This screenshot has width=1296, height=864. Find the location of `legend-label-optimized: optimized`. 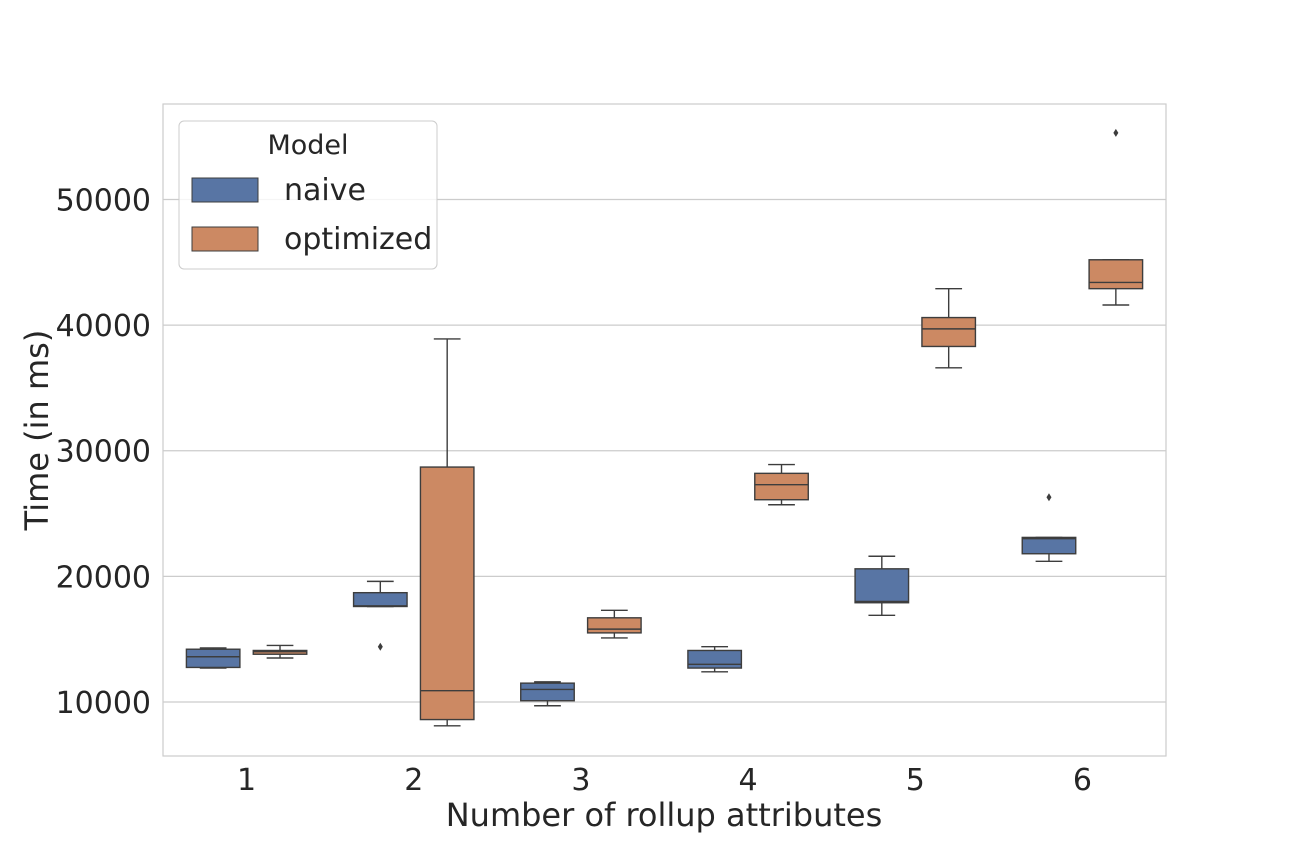

legend-label-optimized: optimized is located at coordinates (358, 239).